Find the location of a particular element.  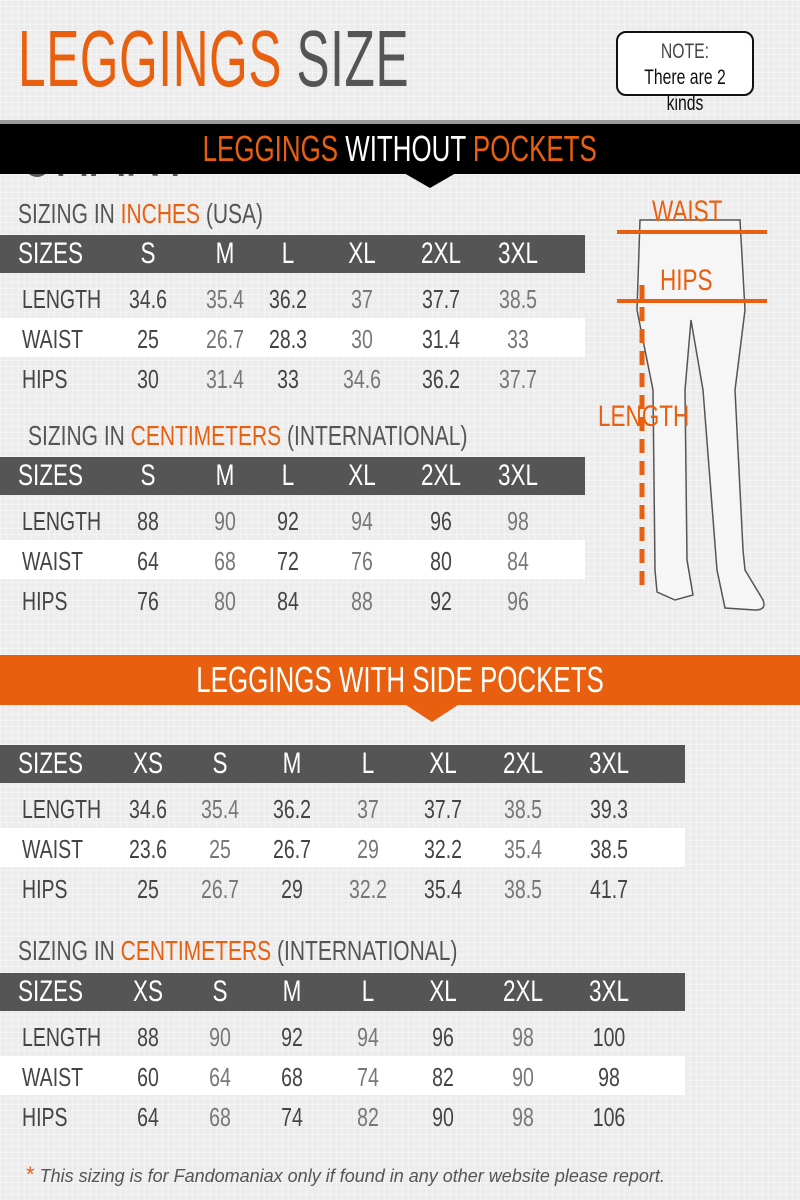

waist-label: WAIST is located at coordinates (687, 211).